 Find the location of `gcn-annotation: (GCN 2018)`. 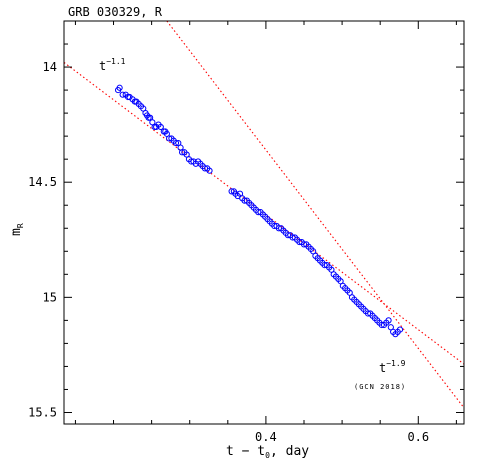

gcn-annotation: (GCN 2018) is located at coordinates (380, 387).